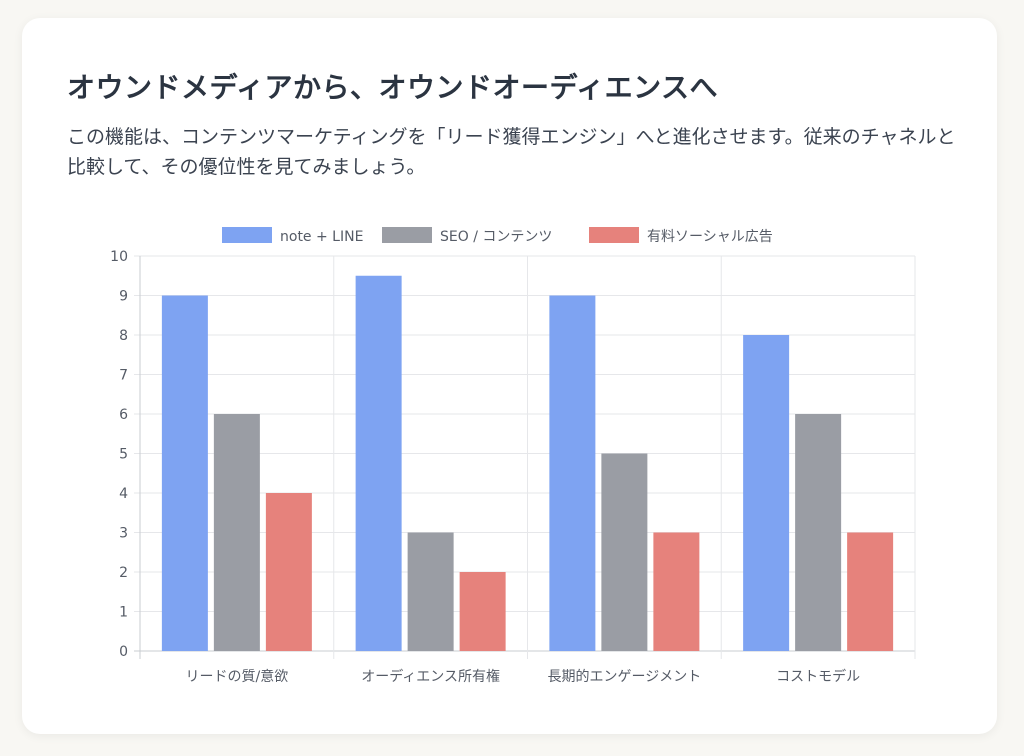 The image size is (1024, 756). Describe the element at coordinates (123, 652) in the screenshot. I see `y-tick-label: 0` at that location.